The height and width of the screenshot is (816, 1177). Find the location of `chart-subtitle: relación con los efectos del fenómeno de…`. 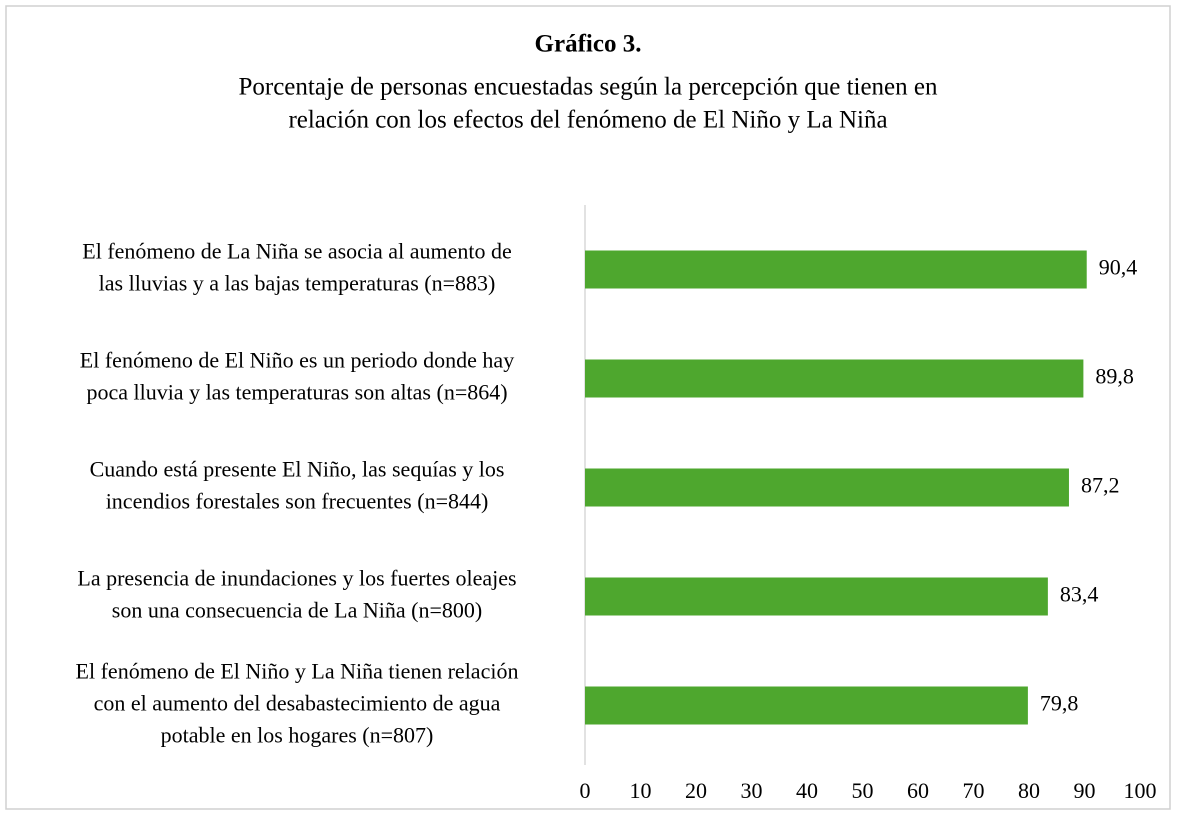

chart-subtitle: relación con los efectos del fenómeno de… is located at coordinates (587, 120).